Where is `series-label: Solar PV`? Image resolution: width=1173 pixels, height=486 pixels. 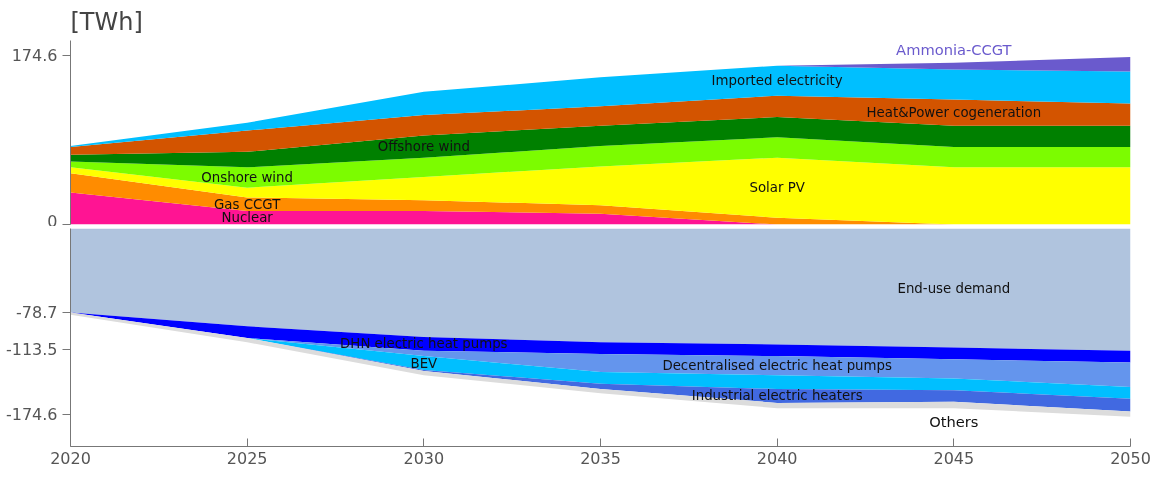
series-label: Solar PV is located at coordinates (777, 188).